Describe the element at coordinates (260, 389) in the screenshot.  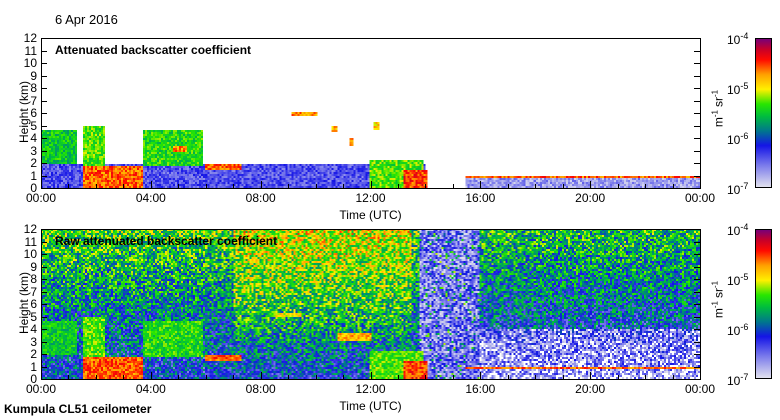
I see `x-tick-label: 08:00` at that location.